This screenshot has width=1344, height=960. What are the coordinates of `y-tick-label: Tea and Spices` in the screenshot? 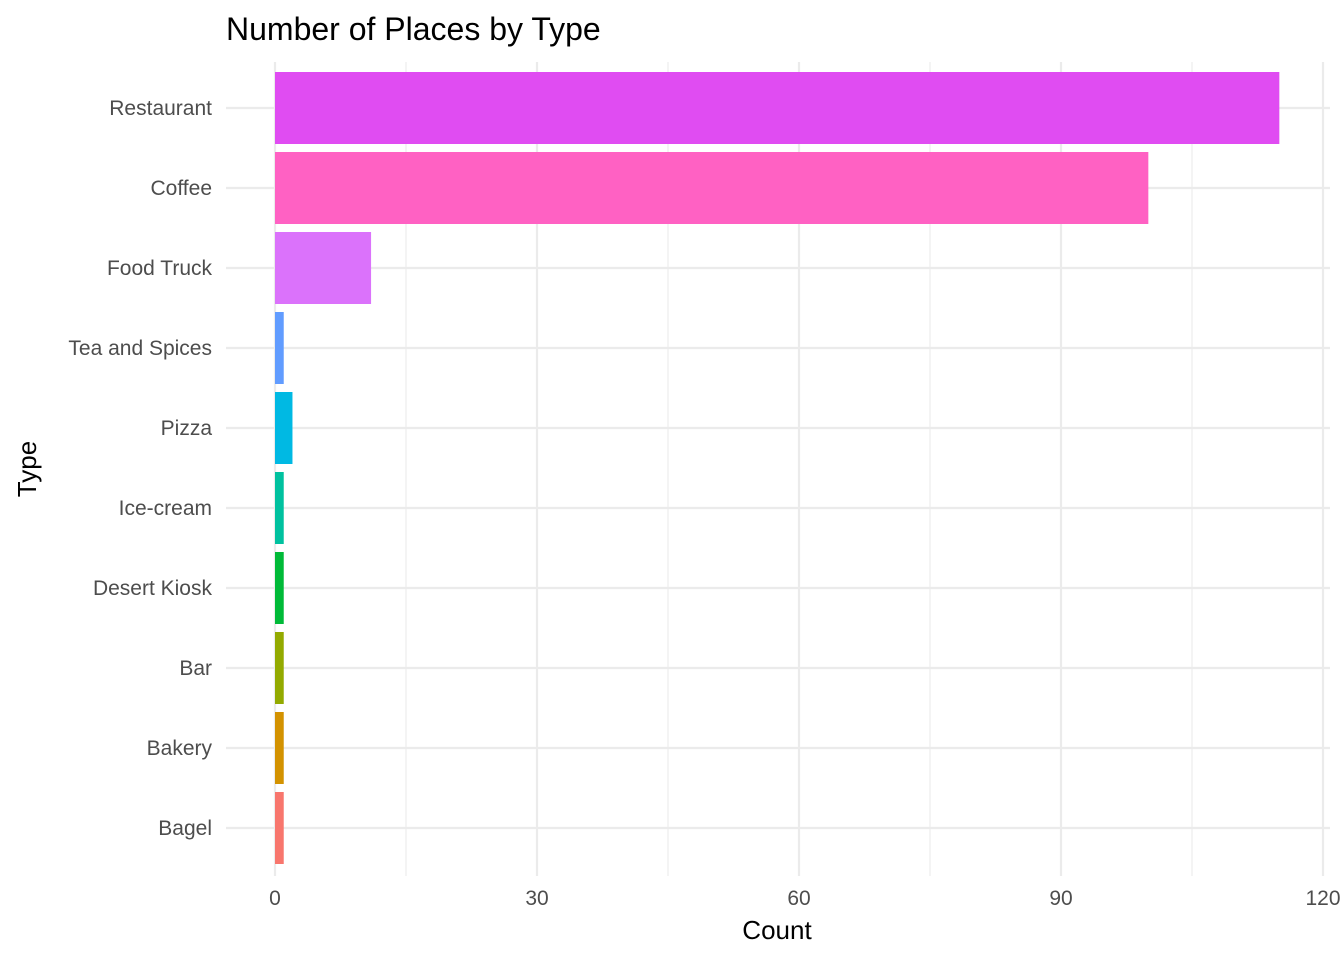 It's located at (140, 348).